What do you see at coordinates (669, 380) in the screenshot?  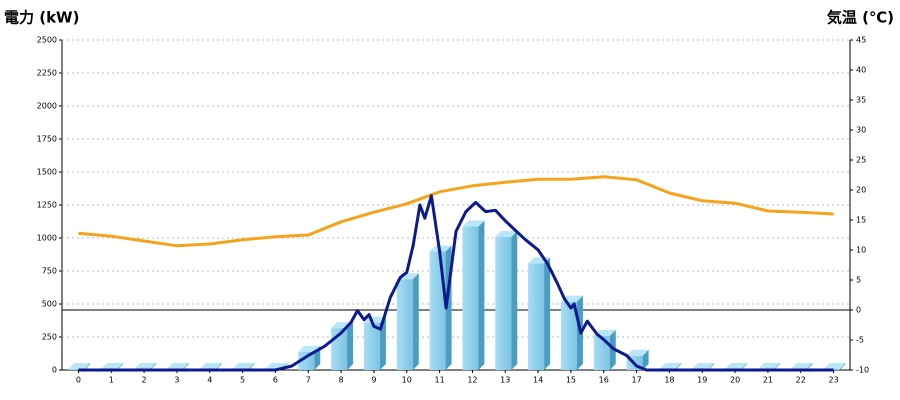 I see `x-tick-label: 18` at bounding box center [669, 380].